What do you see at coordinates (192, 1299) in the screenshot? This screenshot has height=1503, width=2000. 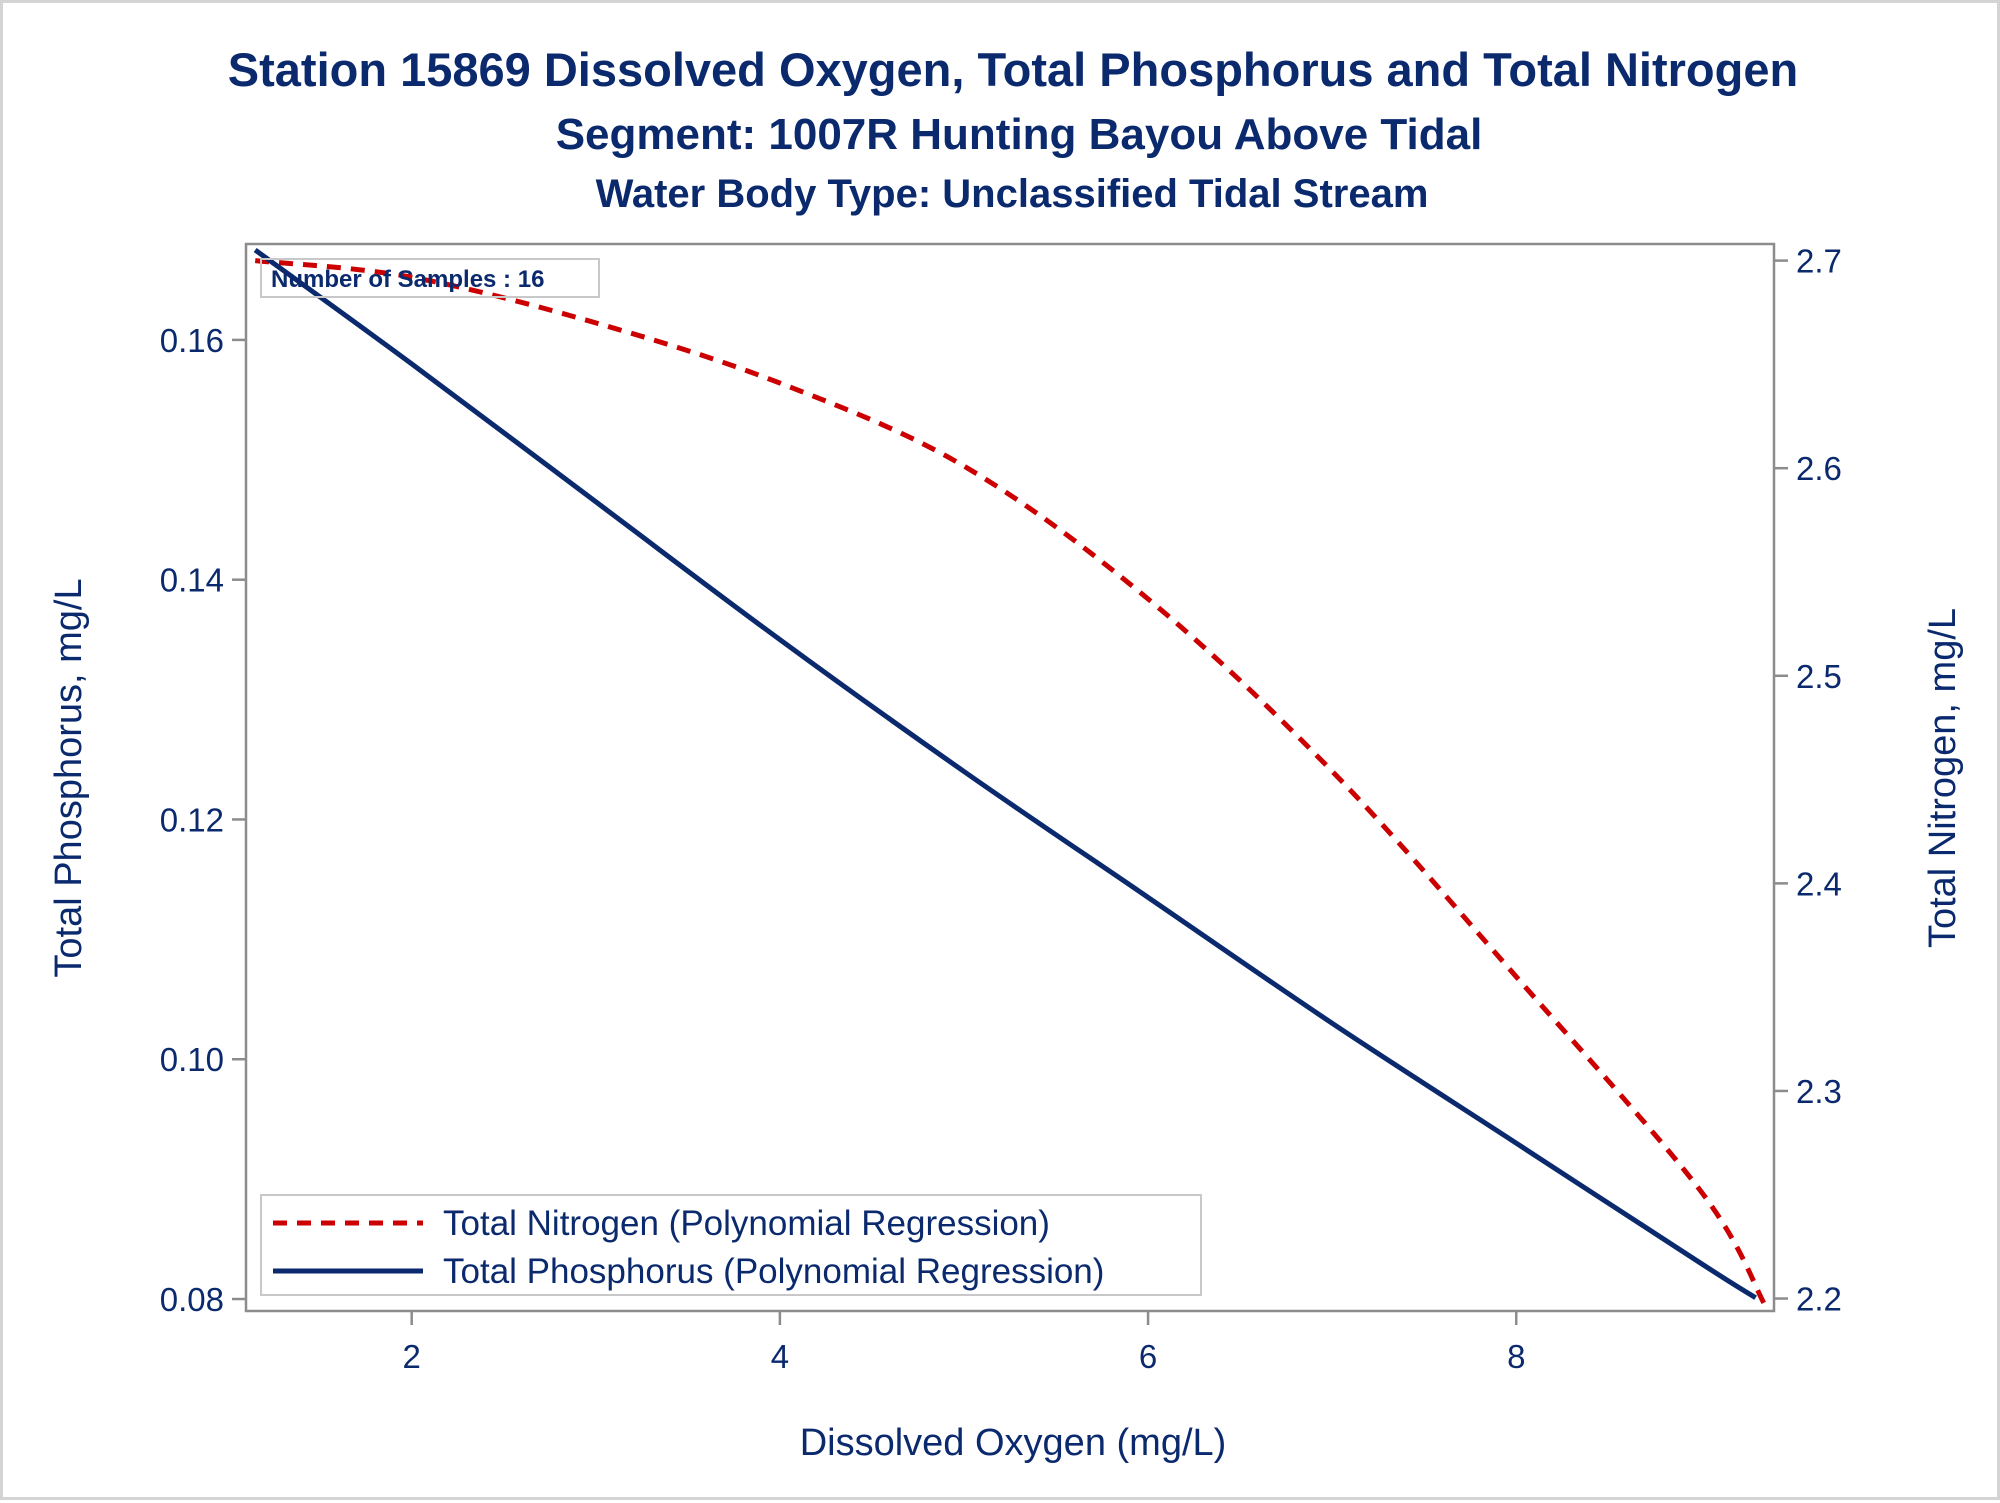 I see `y-left-tick-label: 0.08` at bounding box center [192, 1299].